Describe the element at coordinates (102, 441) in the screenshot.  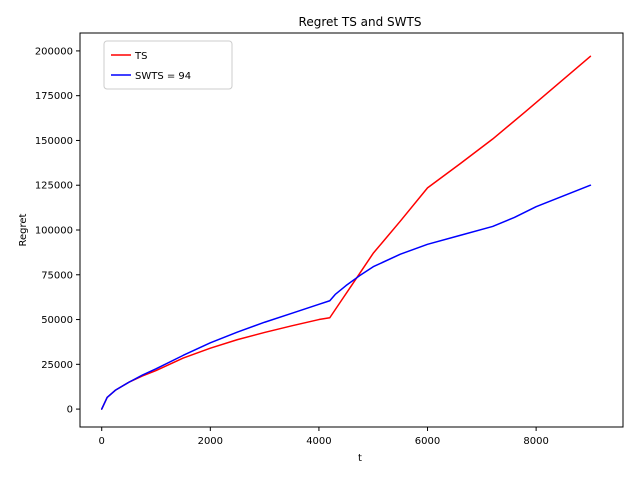
I see `x-tick-label: 0` at that location.